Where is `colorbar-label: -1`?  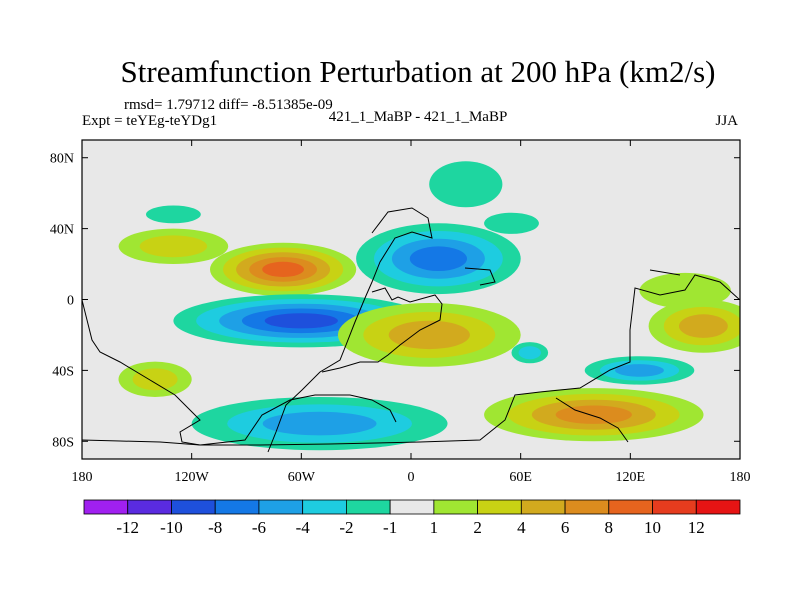 colorbar-label: -1 is located at coordinates (390, 527).